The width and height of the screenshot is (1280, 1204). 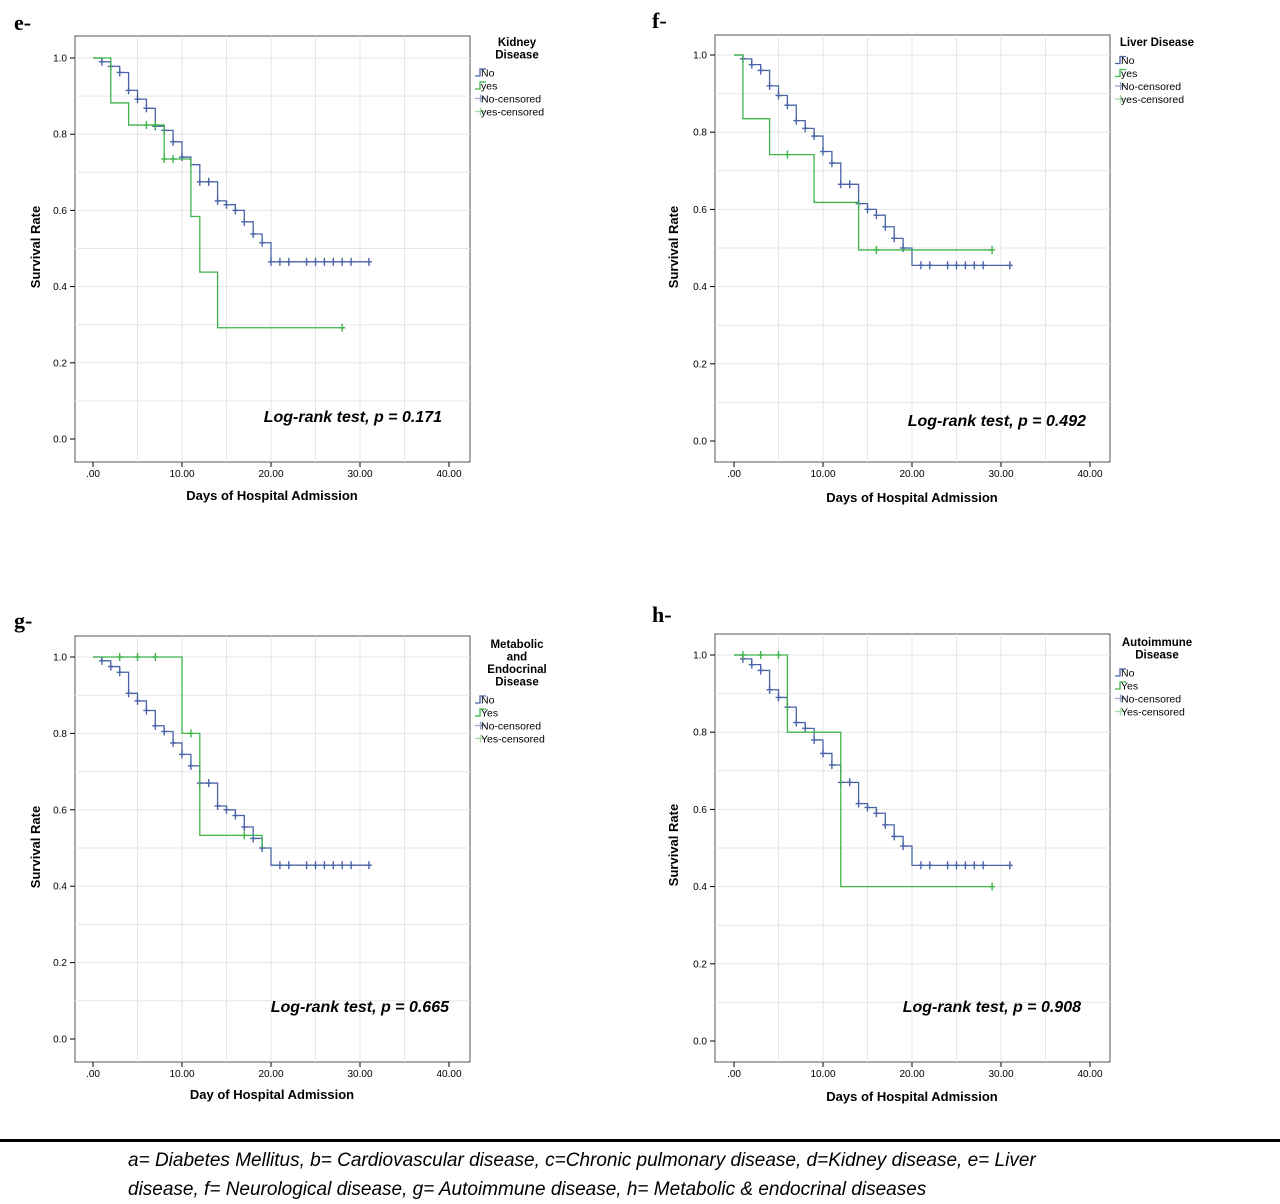 I want to click on legend-entry-label: yes, so click(x=1129, y=74).